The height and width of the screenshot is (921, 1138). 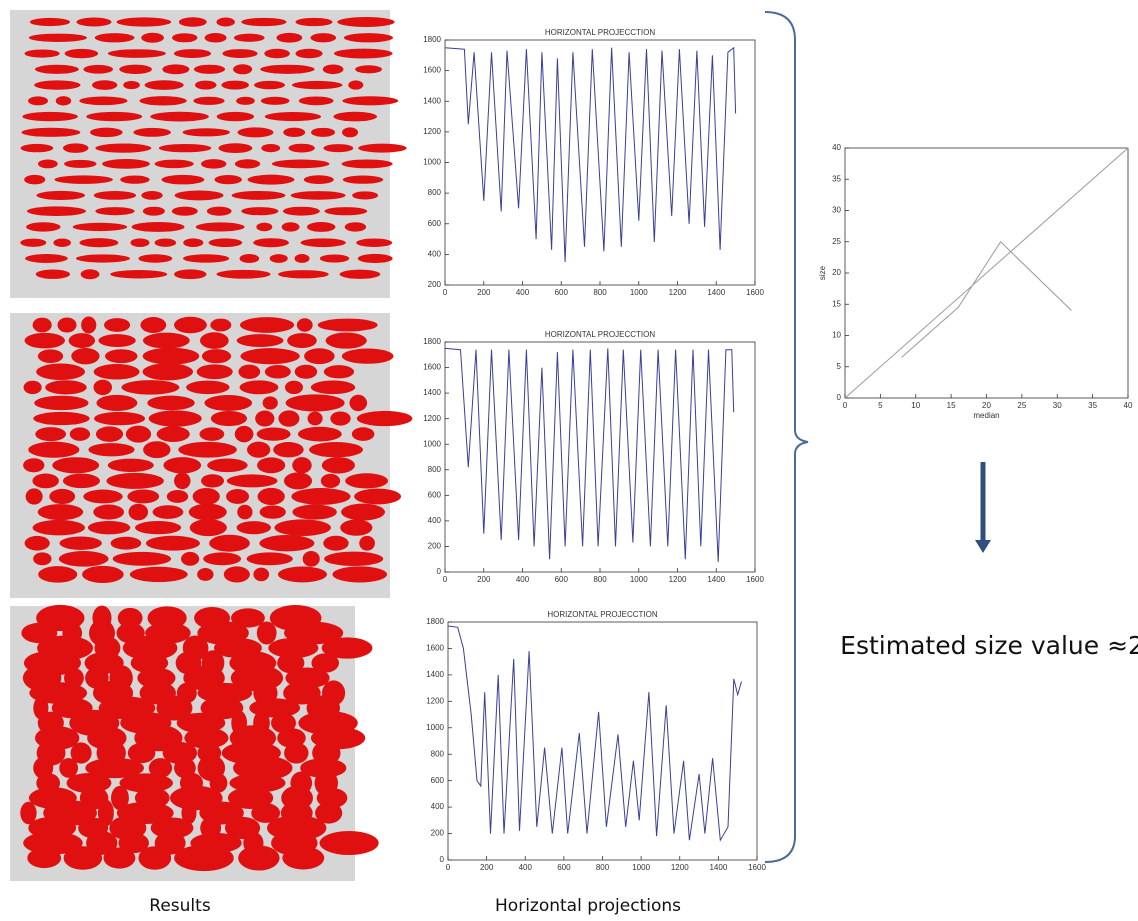 I want to click on x-tick-label: 35, so click(x=1092, y=405).